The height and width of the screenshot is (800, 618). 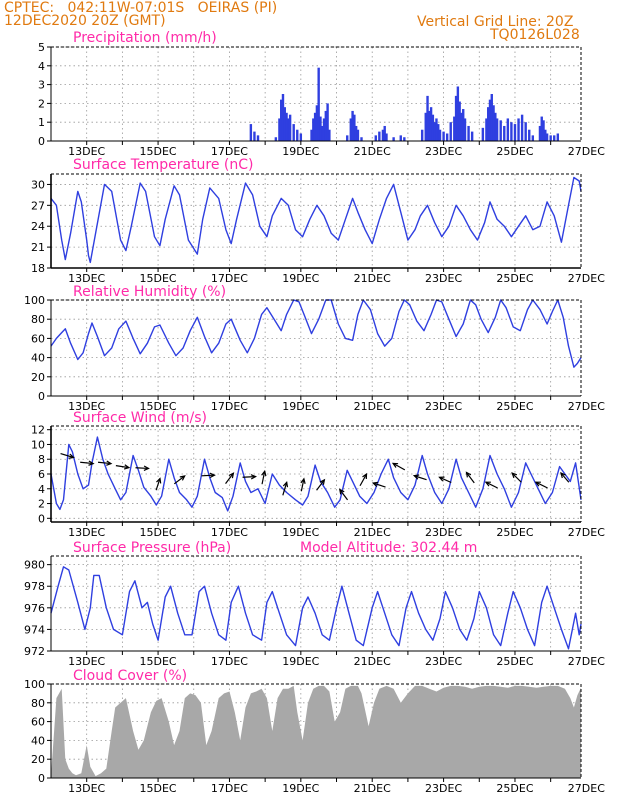 I want to click on panel-title: Surface Pressure (hPa), so click(x=152, y=548).